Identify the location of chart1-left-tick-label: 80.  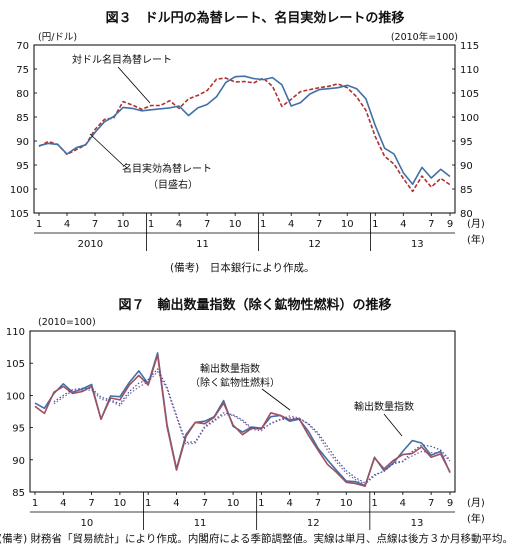
(22, 94).